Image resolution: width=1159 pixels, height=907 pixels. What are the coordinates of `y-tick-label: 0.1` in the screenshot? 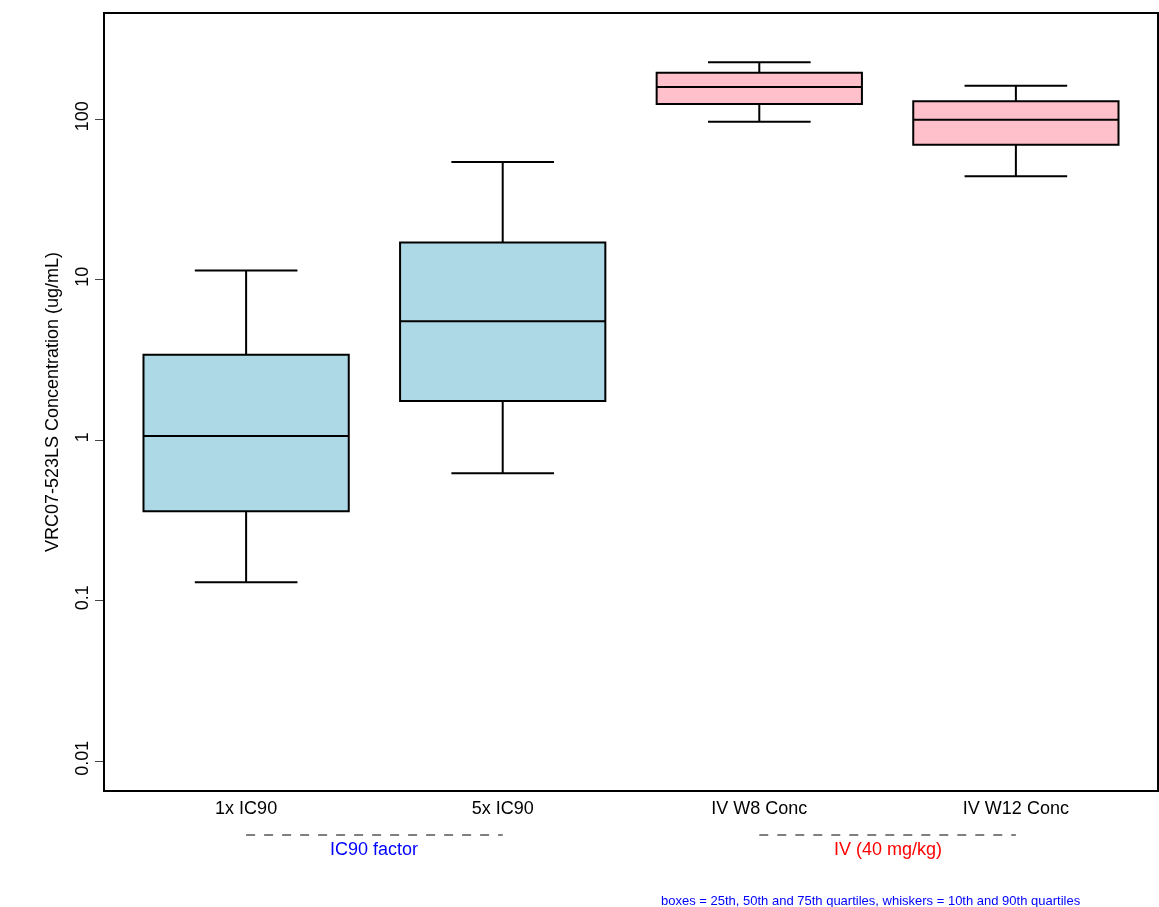 It's located at (81, 598).